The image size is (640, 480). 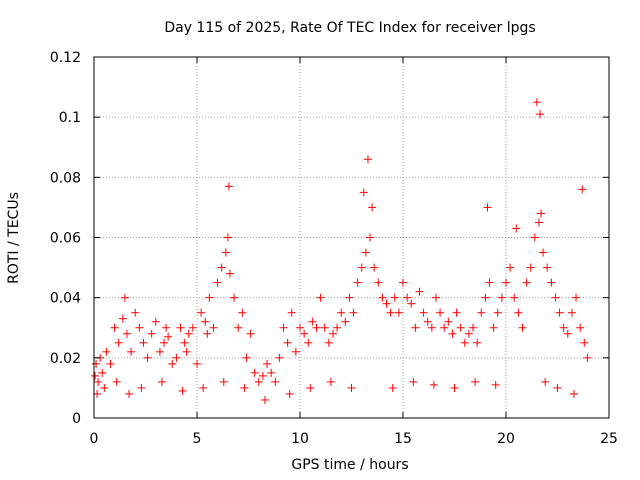 What do you see at coordinates (403, 439) in the screenshot?
I see `x-tick-label: 15` at bounding box center [403, 439].